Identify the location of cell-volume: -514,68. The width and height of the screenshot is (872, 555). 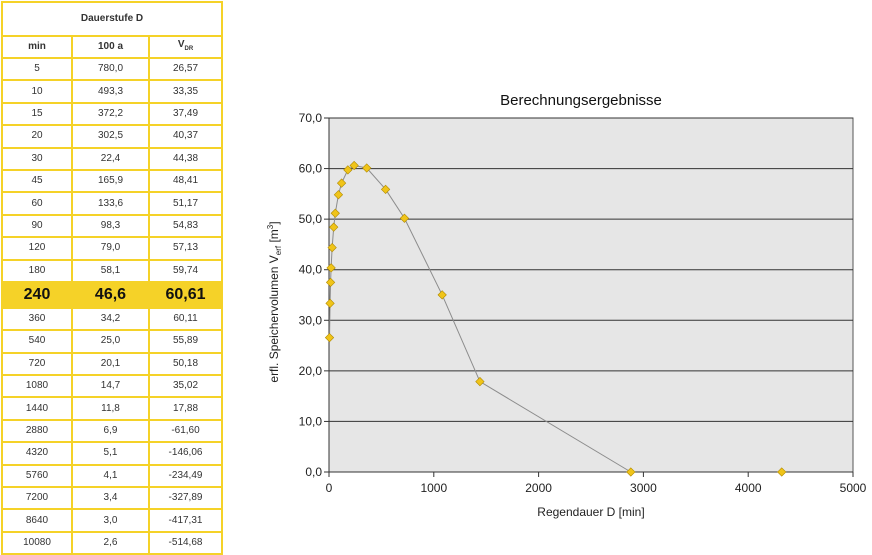
(185, 542).